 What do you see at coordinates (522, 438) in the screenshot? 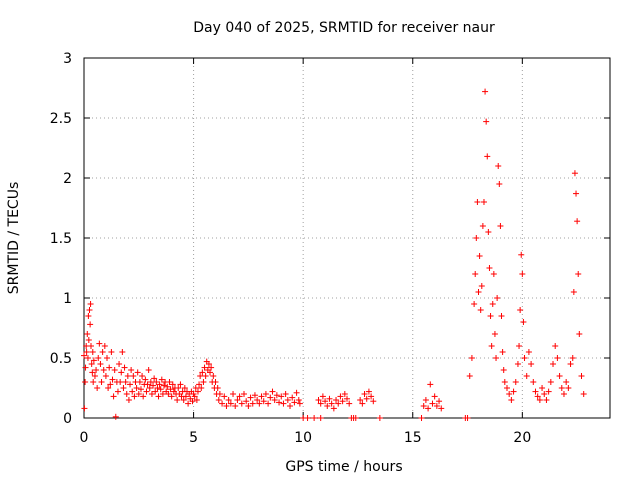
I see `x-tick-label: 20` at bounding box center [522, 438].